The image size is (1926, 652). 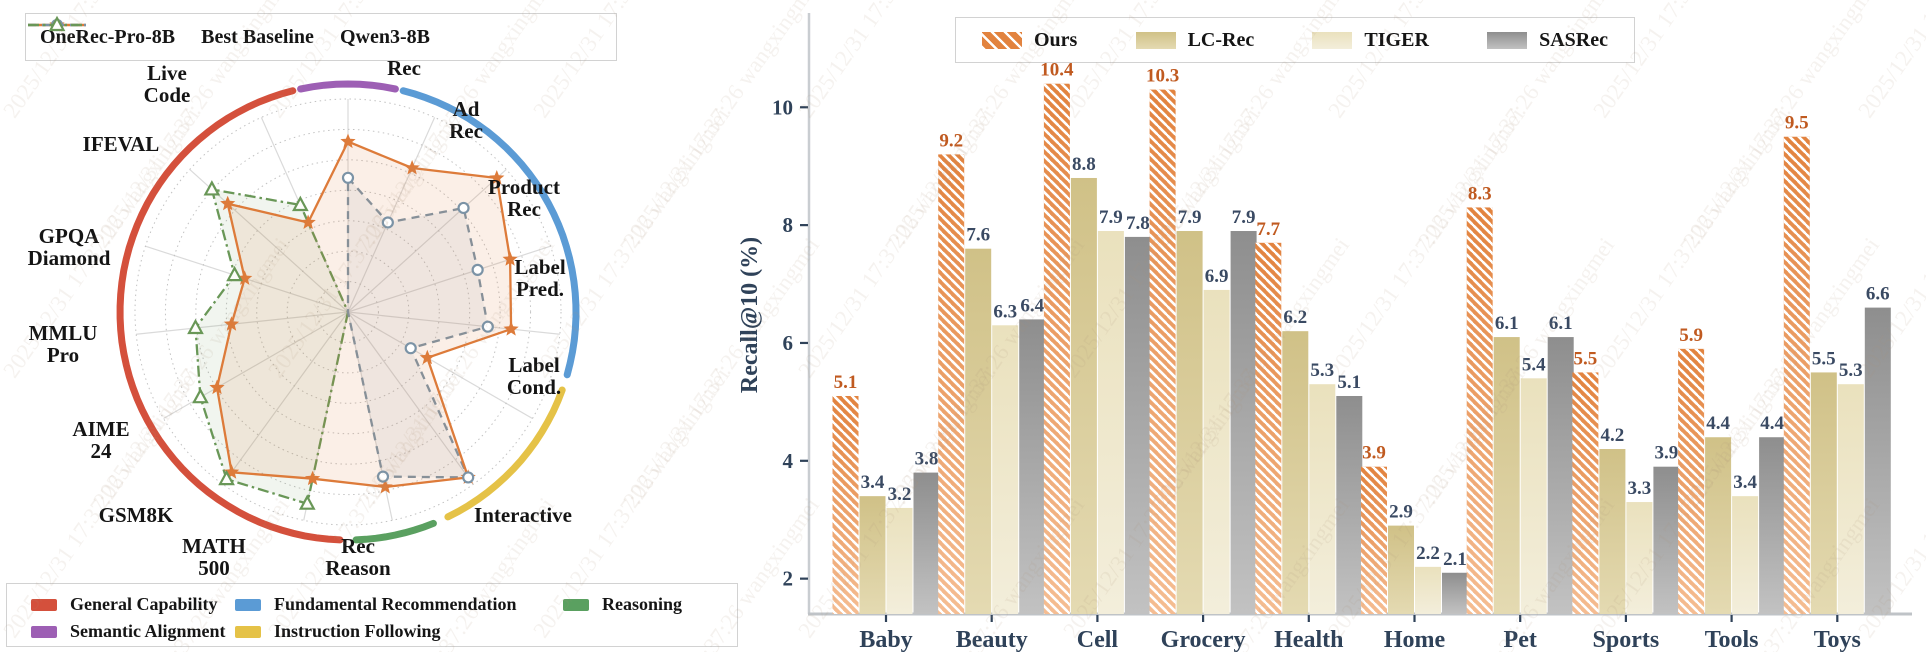 What do you see at coordinates (1243, 422) in the screenshot?
I see `bar-SASRec-Grocery` at bounding box center [1243, 422].